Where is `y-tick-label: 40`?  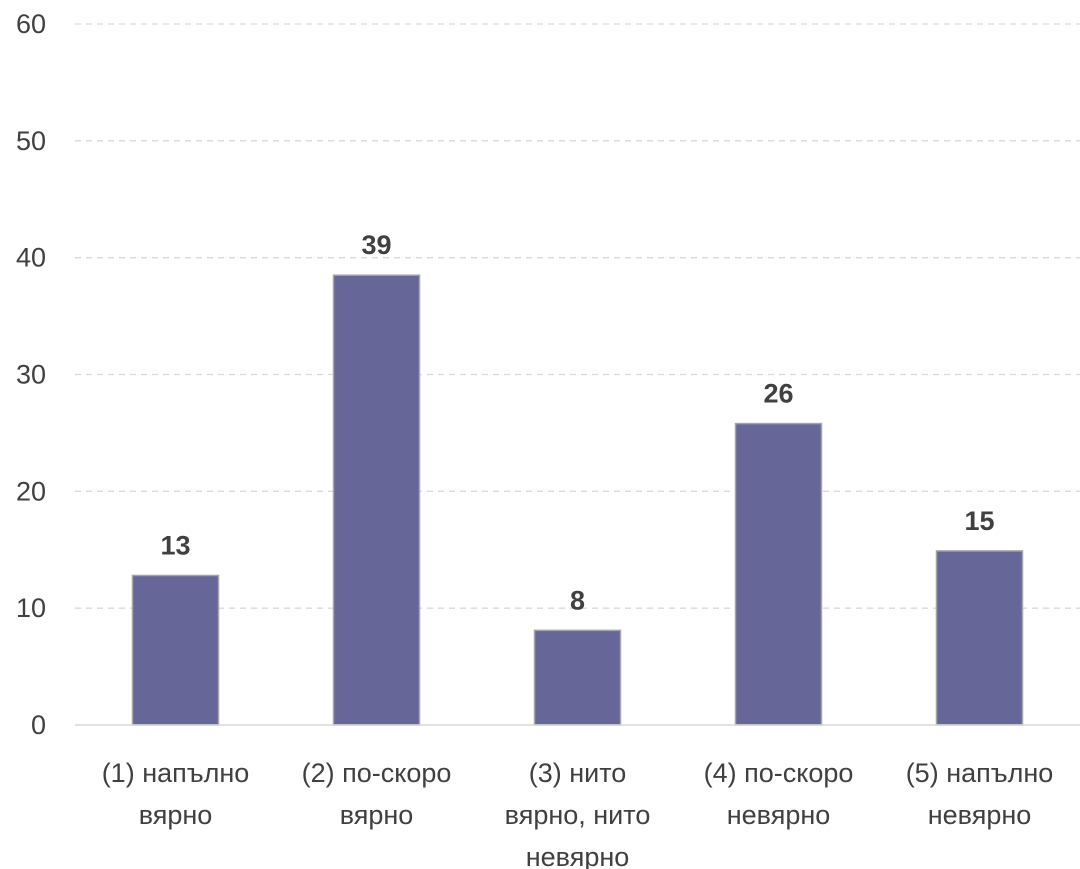 y-tick-label: 40 is located at coordinates (31, 258).